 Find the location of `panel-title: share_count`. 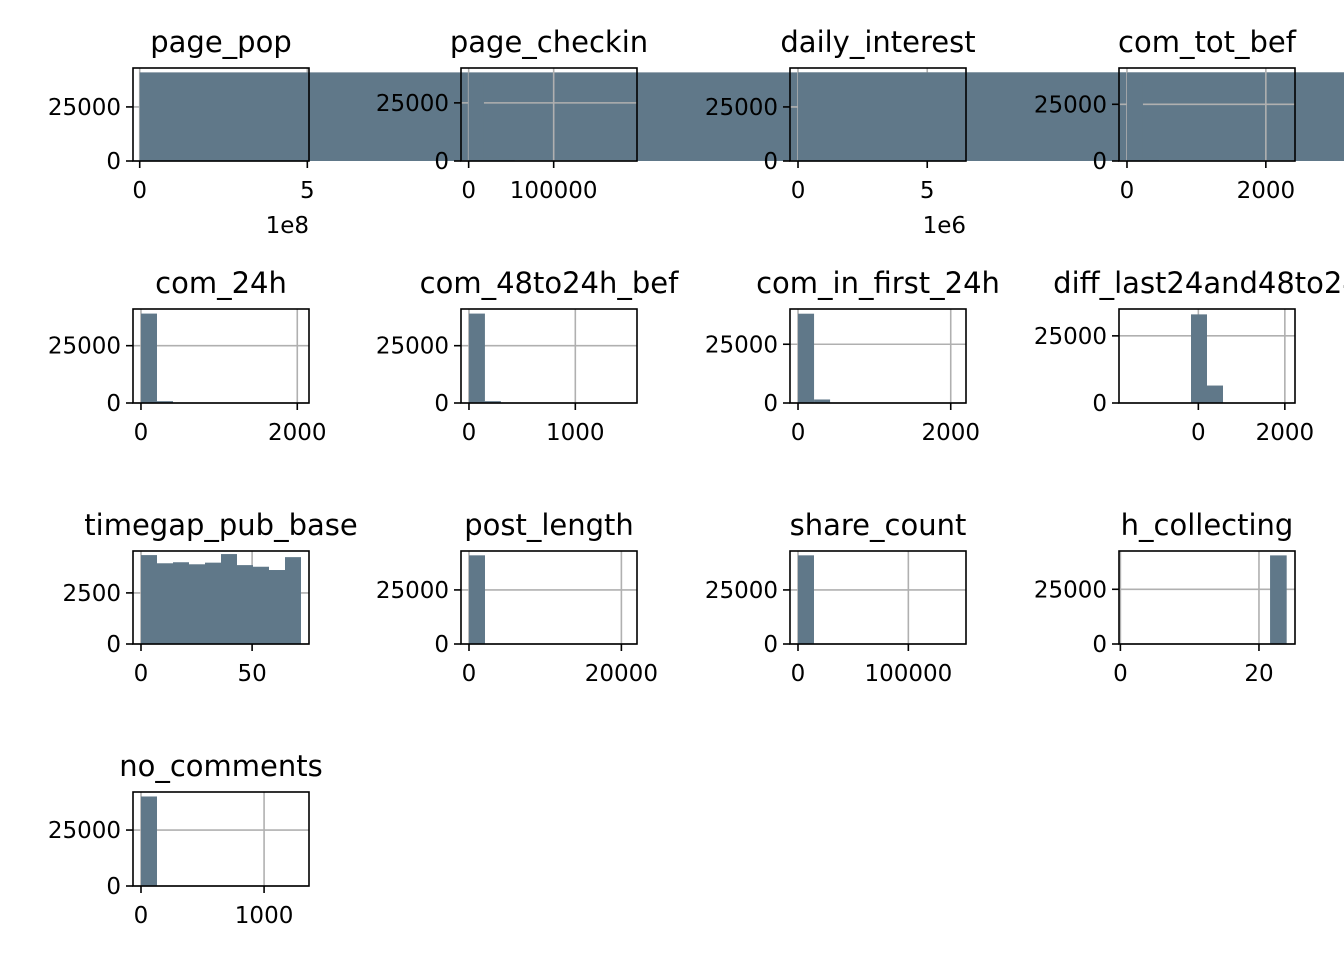

panel-title: share_count is located at coordinates (878, 525).